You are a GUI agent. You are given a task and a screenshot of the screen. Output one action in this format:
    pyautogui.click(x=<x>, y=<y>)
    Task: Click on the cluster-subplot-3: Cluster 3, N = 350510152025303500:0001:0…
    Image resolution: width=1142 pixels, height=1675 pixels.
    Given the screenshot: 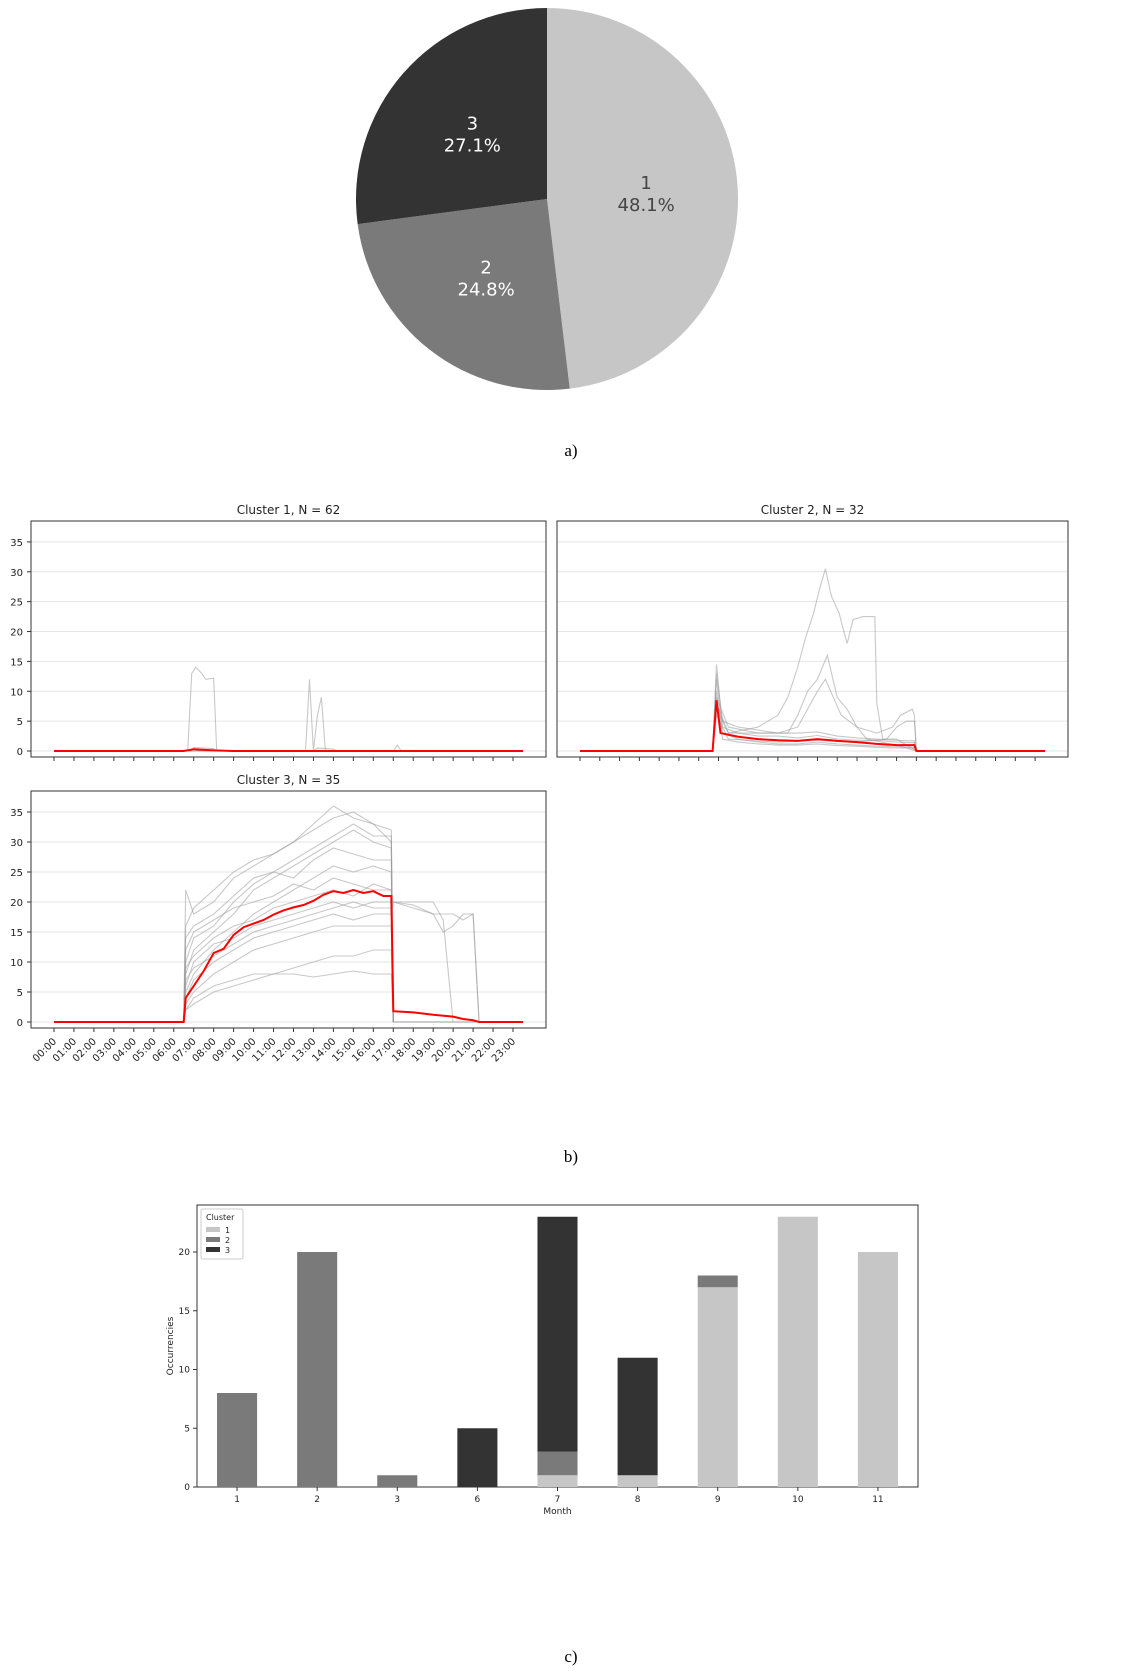 What is the action you would take?
    pyautogui.click(x=278, y=919)
    